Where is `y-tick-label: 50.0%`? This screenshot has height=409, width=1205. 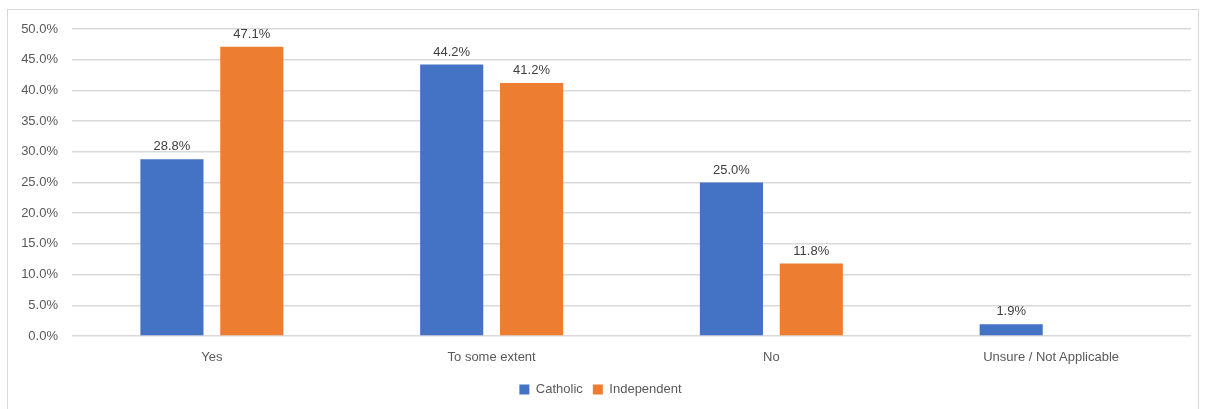
y-tick-label: 50.0% is located at coordinates (40, 28).